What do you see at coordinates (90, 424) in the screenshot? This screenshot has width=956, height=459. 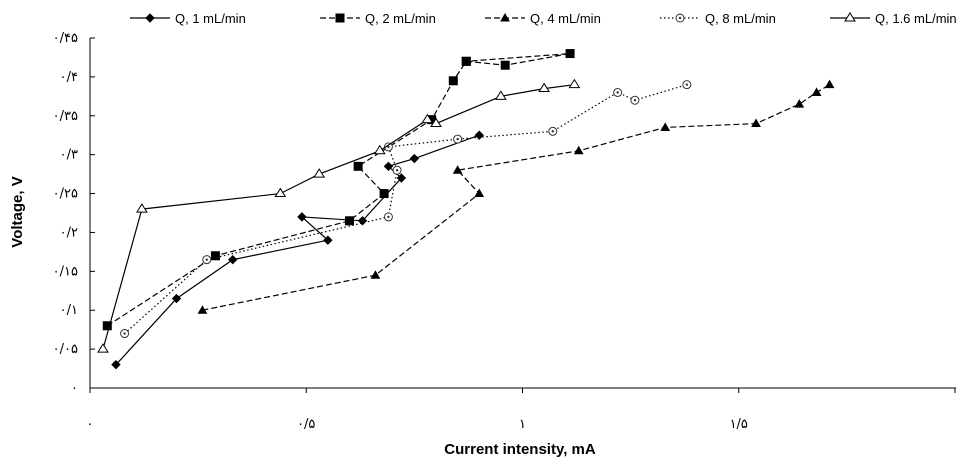 I see `x-tick-label: ٠` at bounding box center [90, 424].